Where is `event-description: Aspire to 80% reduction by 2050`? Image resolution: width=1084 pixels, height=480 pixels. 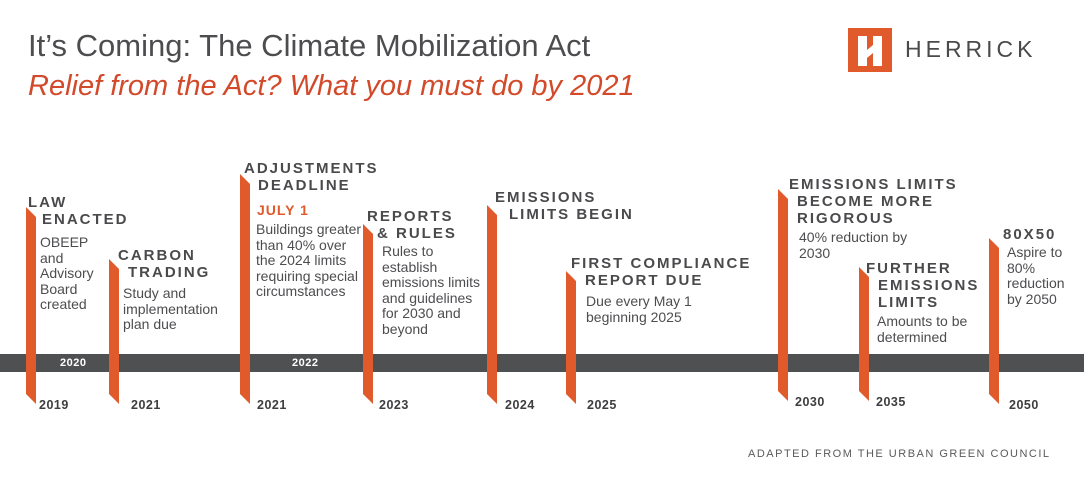
event-description: Aspire to 80% reduction by 2050 is located at coordinates (1036, 275).